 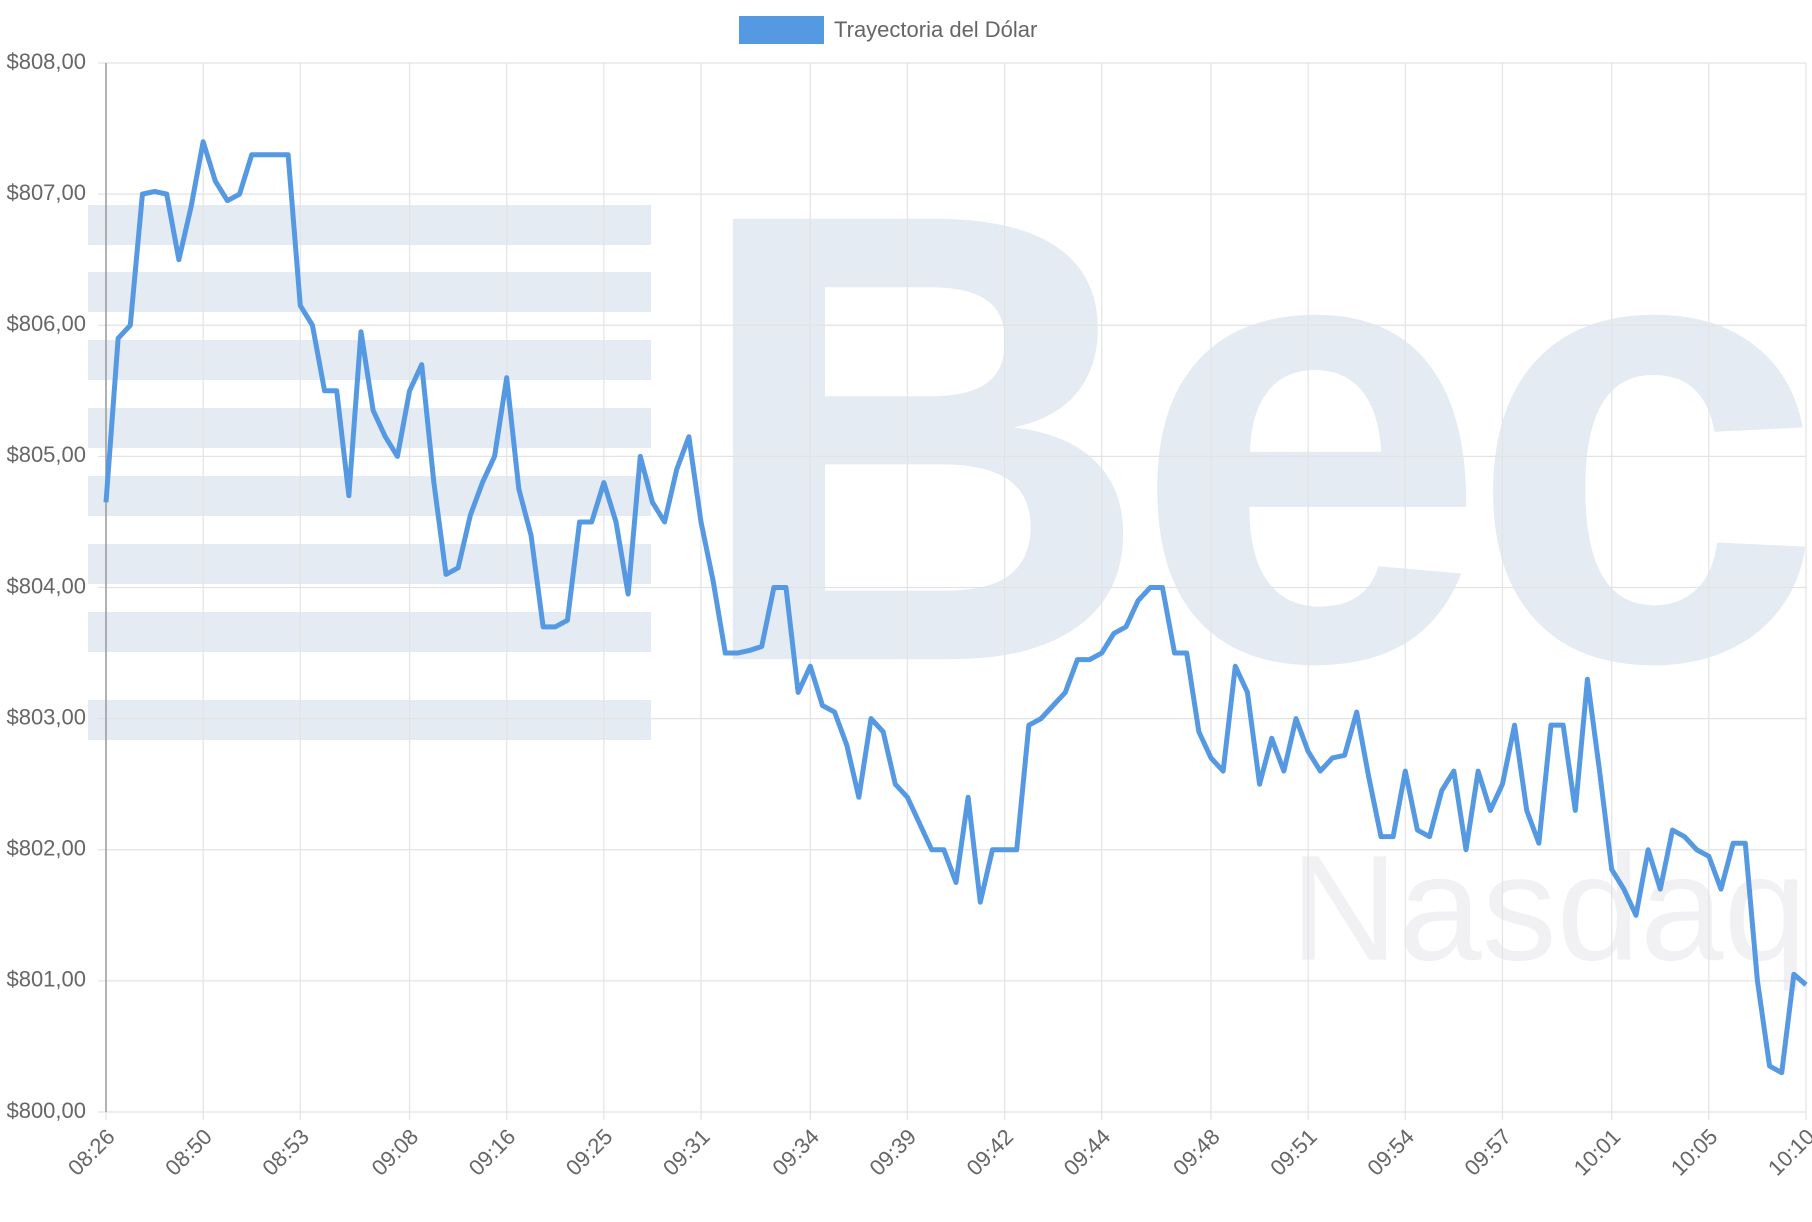 What do you see at coordinates (395, 1152) in the screenshot?
I see `x-tick-label: 09:08` at bounding box center [395, 1152].